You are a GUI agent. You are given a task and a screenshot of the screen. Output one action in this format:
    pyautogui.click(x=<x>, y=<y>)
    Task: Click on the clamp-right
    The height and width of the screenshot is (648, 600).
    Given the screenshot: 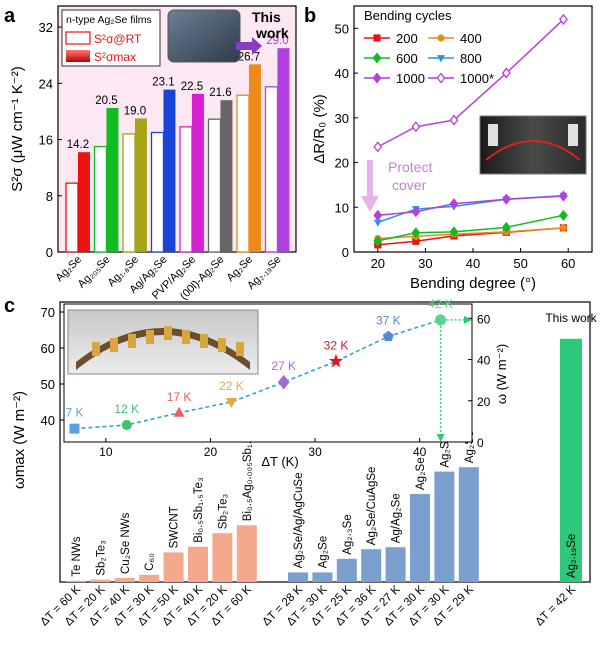 What is the action you would take?
    pyautogui.click(x=573, y=135)
    